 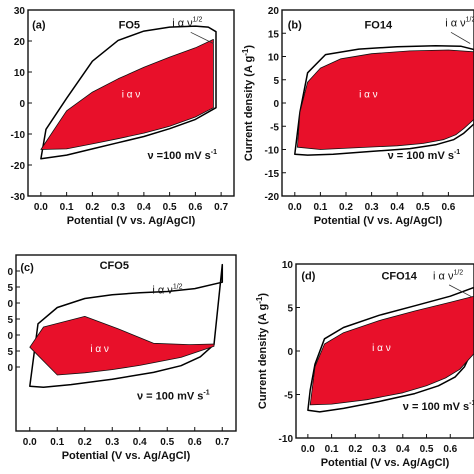 What do you see at coordinates (274, 34) in the screenshot?
I see `y-tick-label: 15` at bounding box center [274, 34].